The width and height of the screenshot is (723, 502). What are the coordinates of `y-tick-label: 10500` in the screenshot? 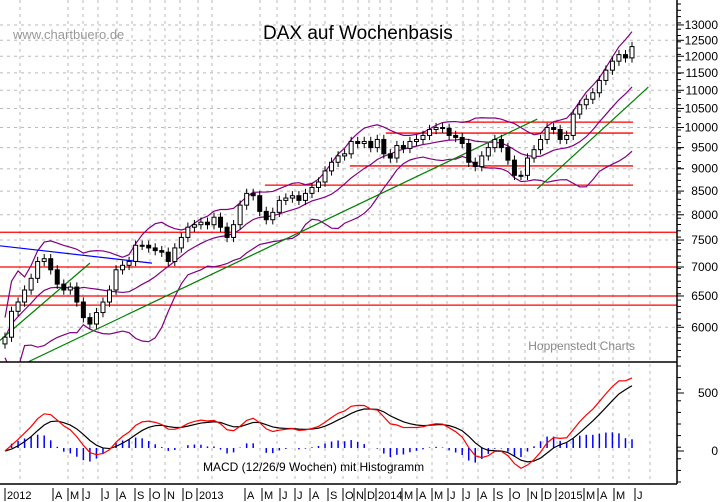 It's located at (702, 108).